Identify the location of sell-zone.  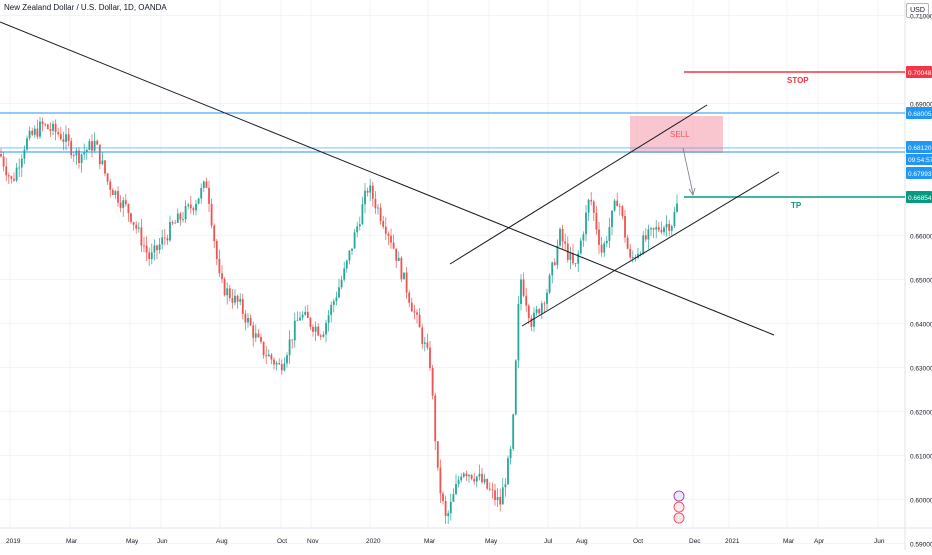
(676, 134).